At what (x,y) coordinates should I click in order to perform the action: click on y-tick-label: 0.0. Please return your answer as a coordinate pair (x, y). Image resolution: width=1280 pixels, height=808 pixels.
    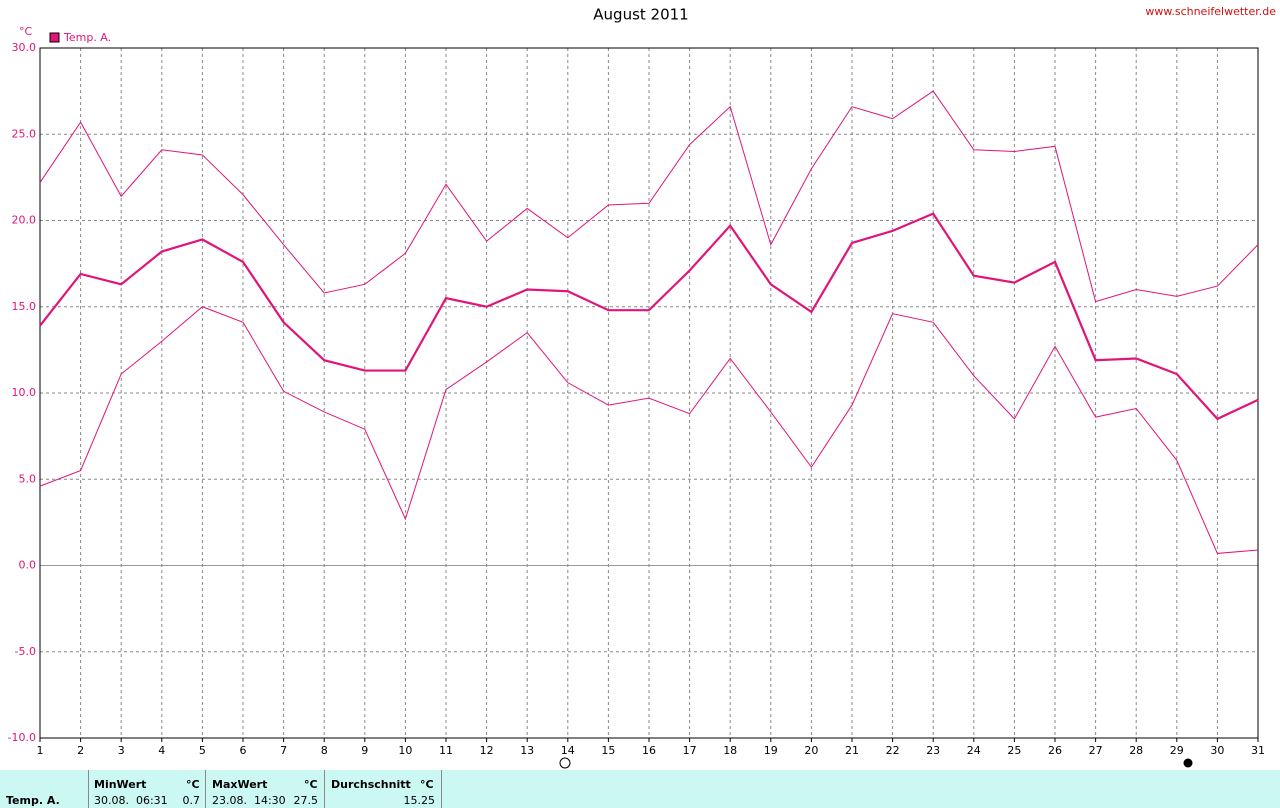
    Looking at the image, I should click on (28, 565).